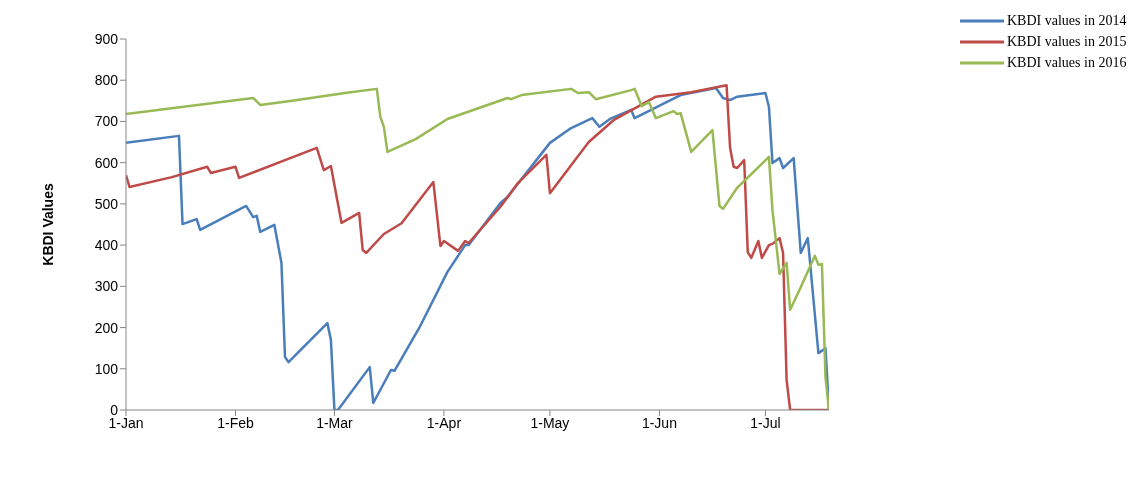 This screenshot has height=478, width=1134. I want to click on legend-label: KBDI values in 2014, so click(1067, 20).